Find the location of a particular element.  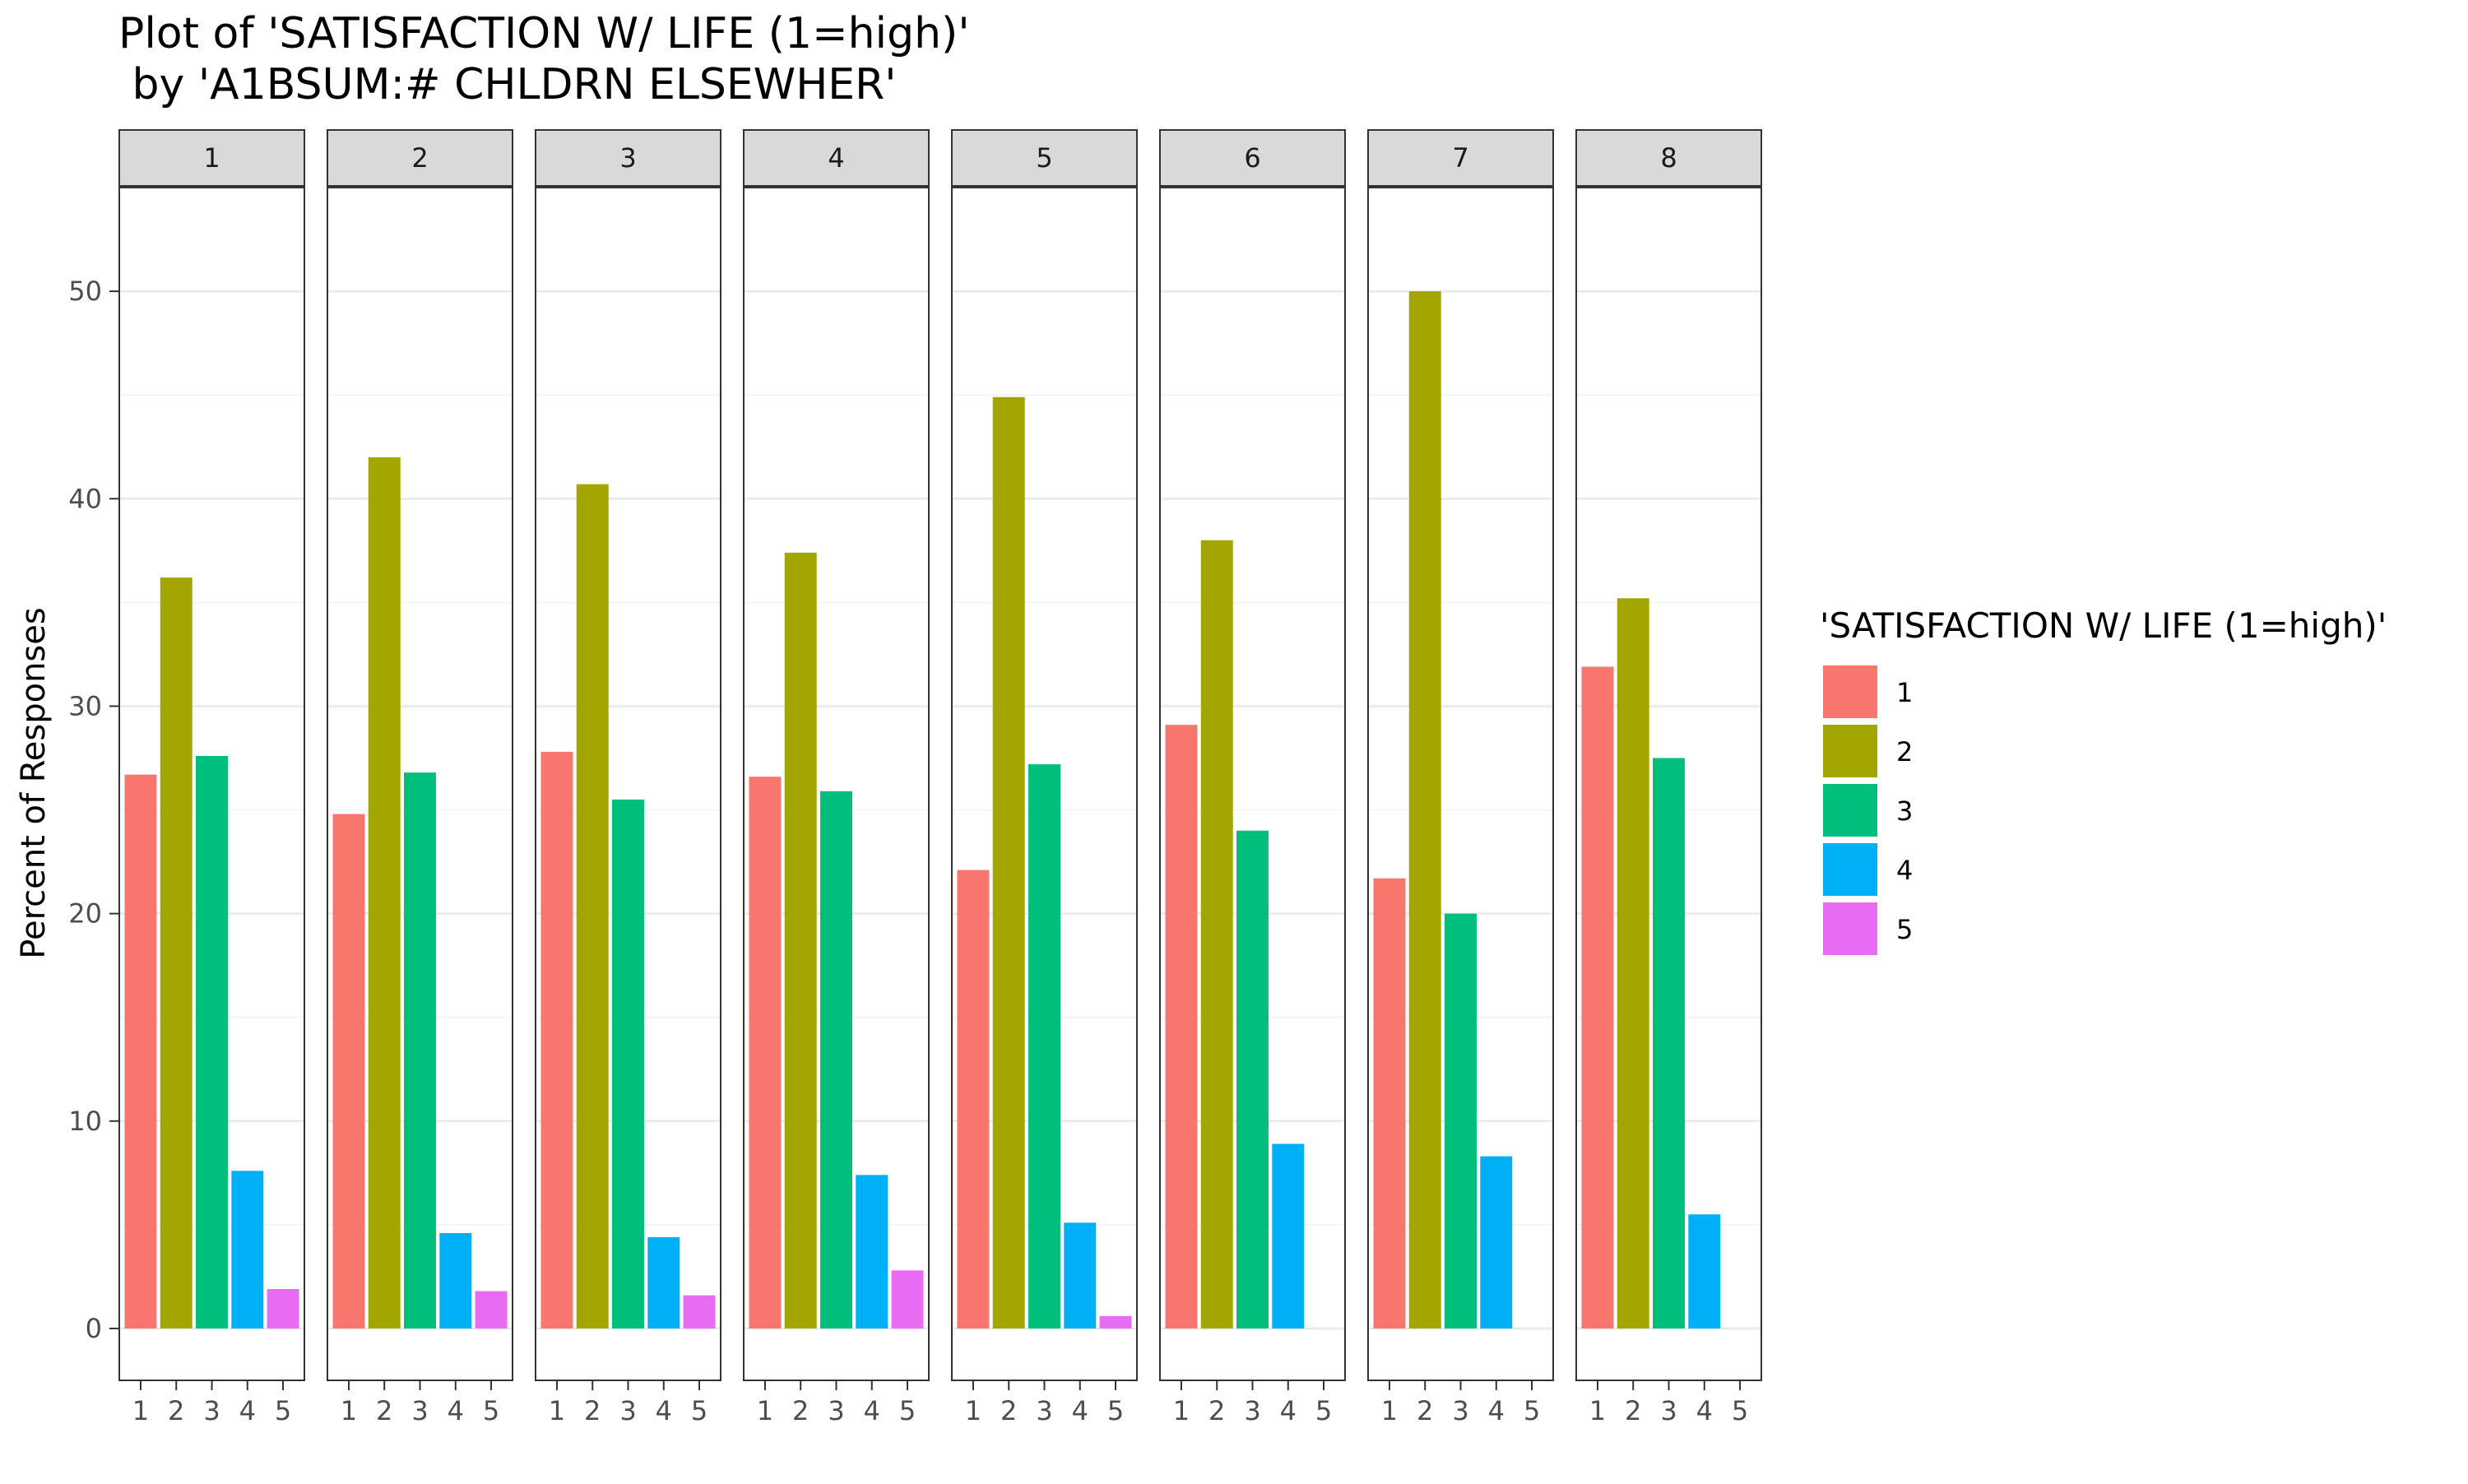

facet-strip-label: 8 is located at coordinates (1668, 158).